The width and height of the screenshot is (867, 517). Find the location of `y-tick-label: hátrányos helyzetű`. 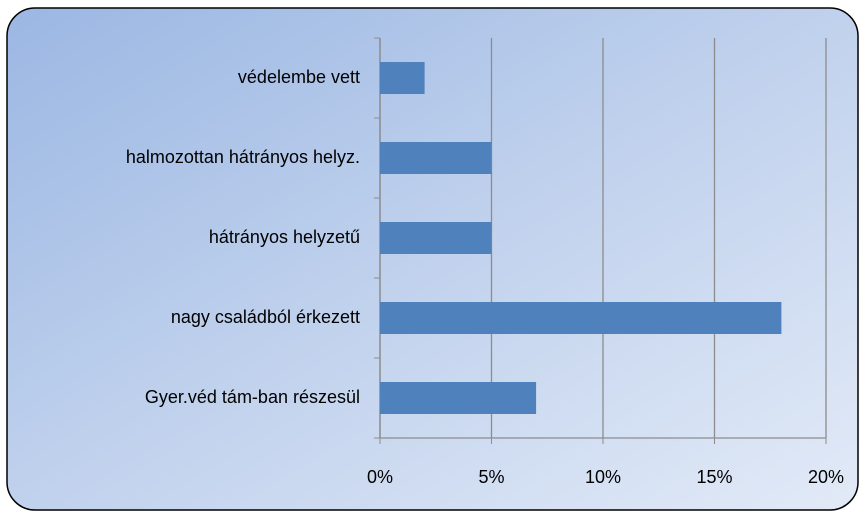

y-tick-label: hátrányos helyzetű is located at coordinates (284, 237).